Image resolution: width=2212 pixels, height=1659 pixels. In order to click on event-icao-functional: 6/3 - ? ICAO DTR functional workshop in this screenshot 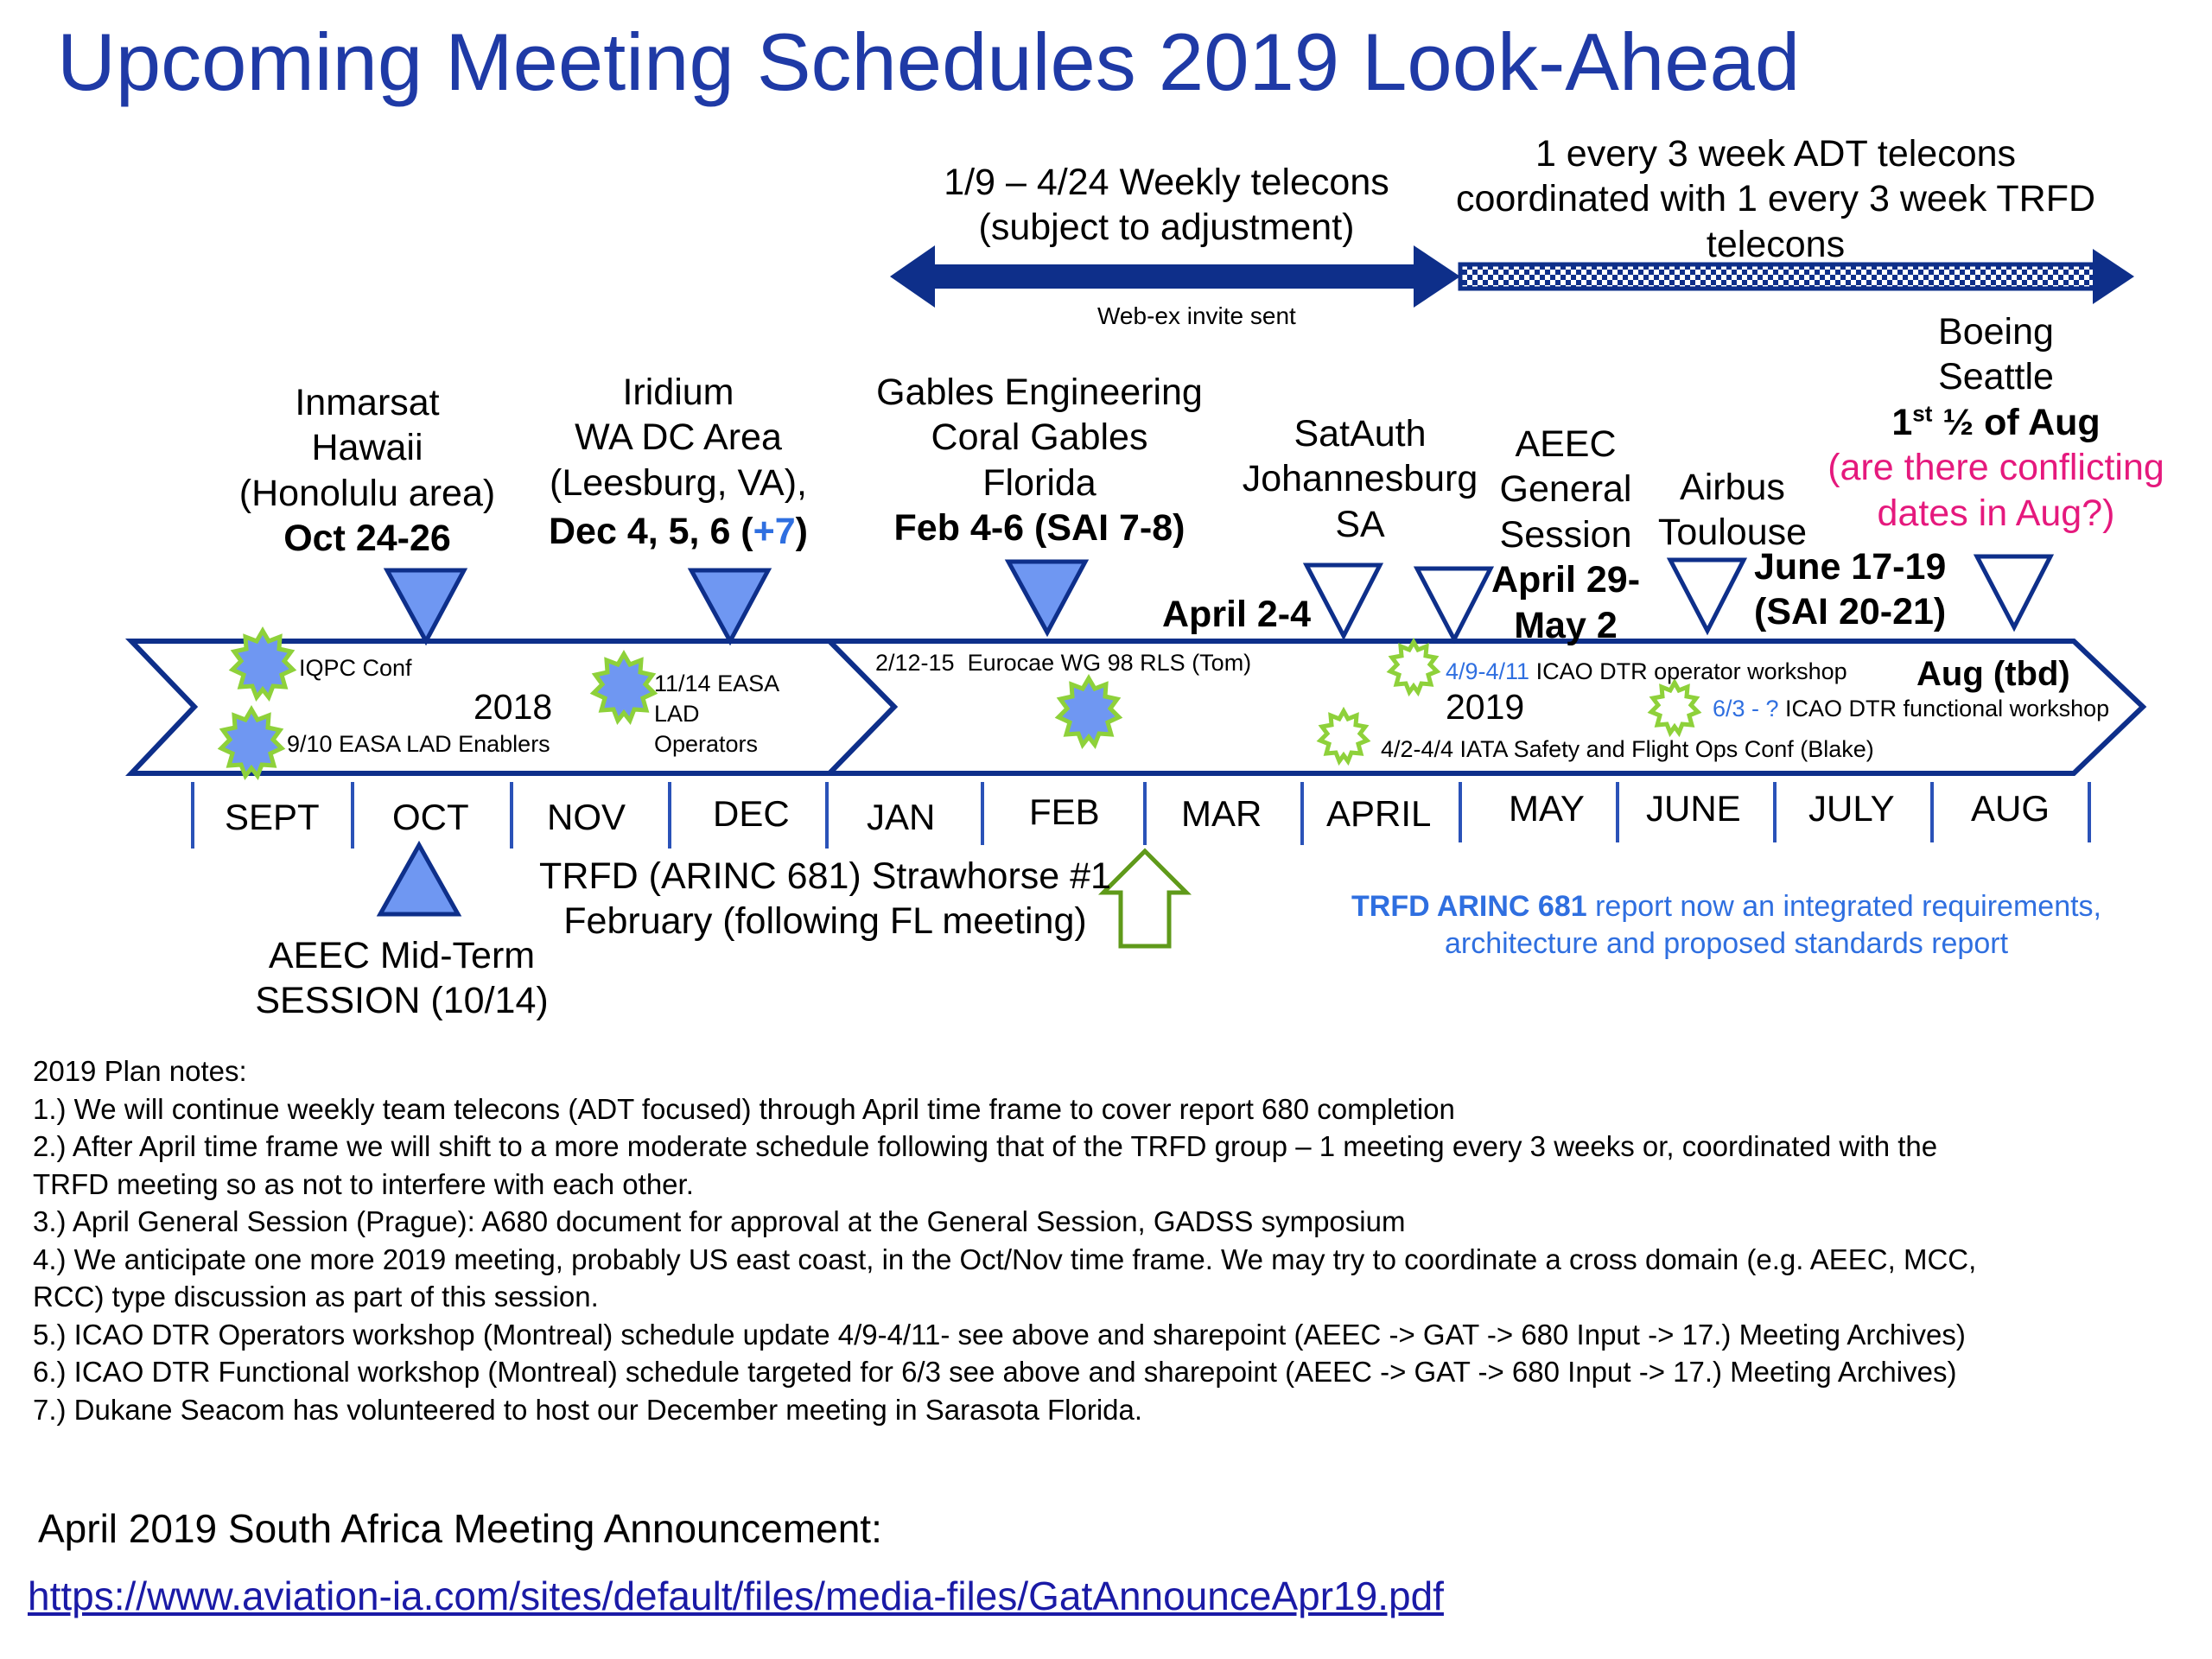, I will do `click(1911, 708)`.